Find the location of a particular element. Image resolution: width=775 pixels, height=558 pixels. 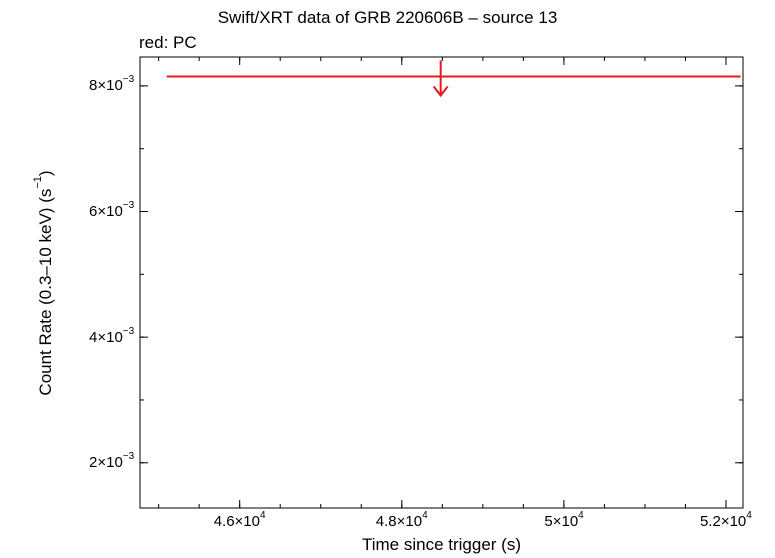

chart-subtitle: red: PC is located at coordinates (168, 42).